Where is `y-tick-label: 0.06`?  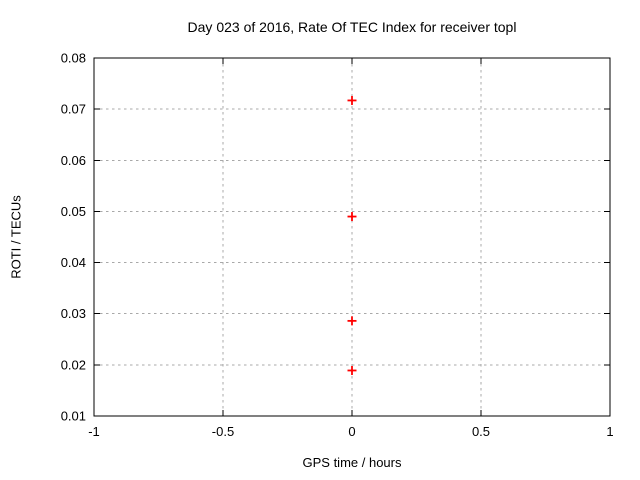
y-tick-label: 0.06 is located at coordinates (73, 160).